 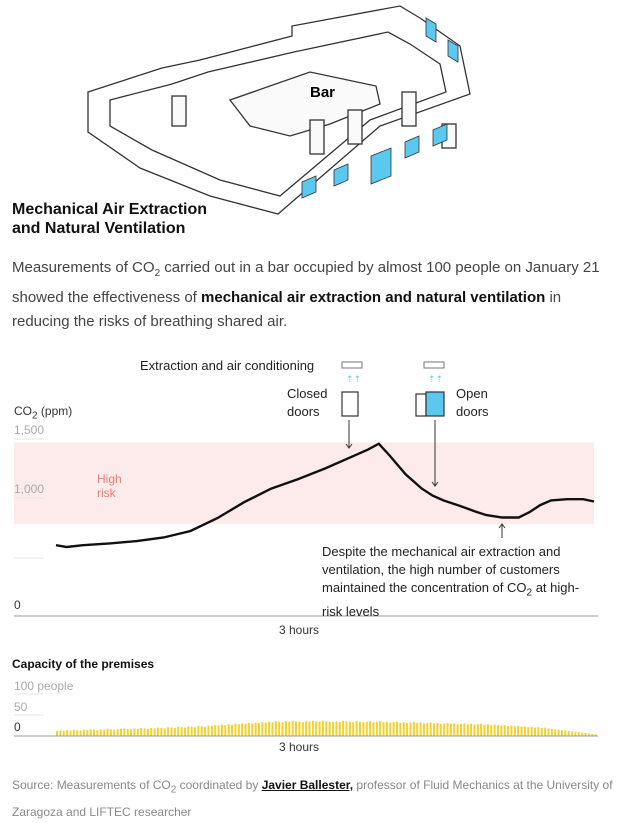 I want to click on capacity-chart-title: Capacity of the premises, so click(x=83, y=664).